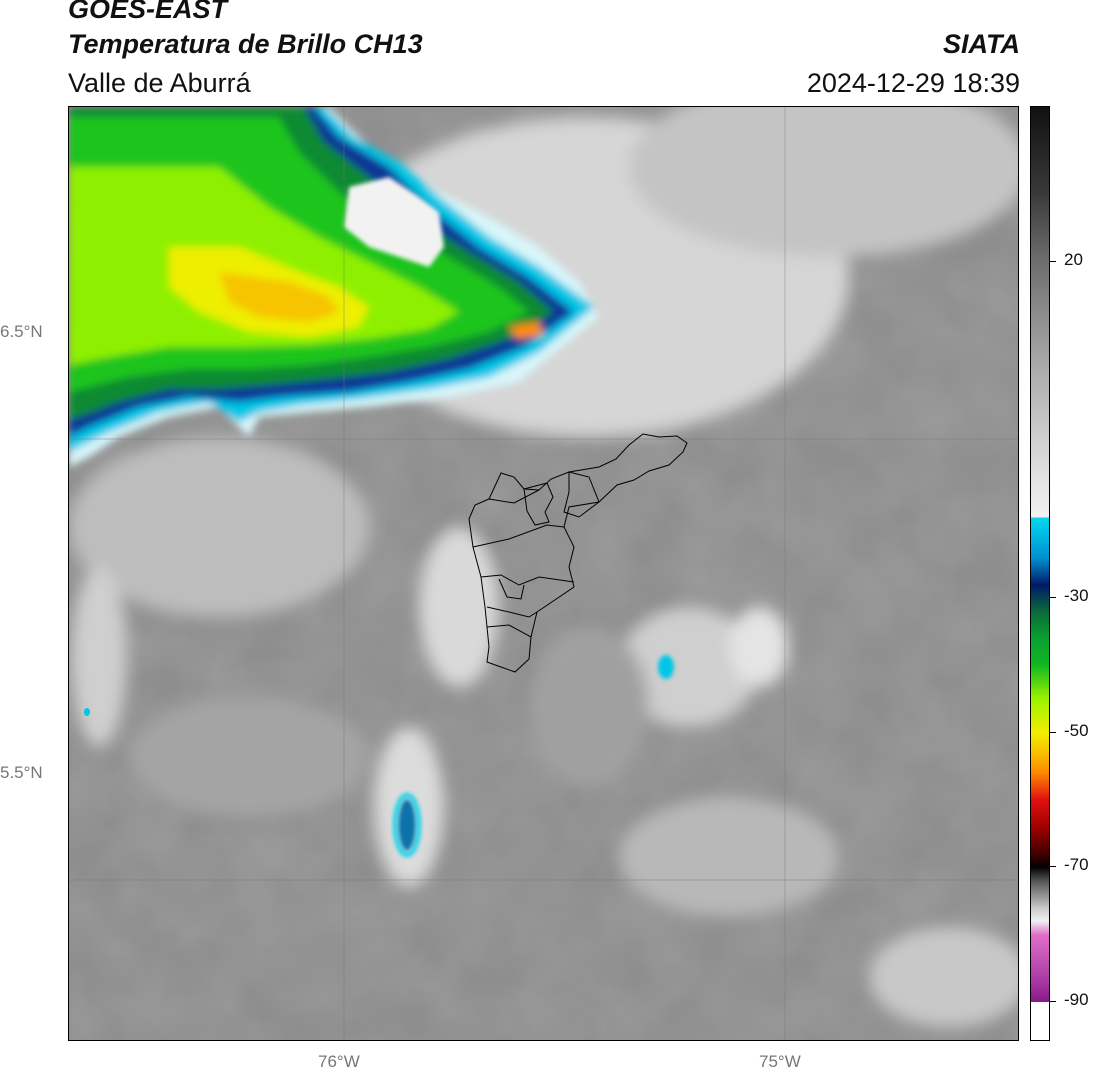  What do you see at coordinates (159, 83) in the screenshot?
I see `region-label: Valle de Aburrá` at bounding box center [159, 83].